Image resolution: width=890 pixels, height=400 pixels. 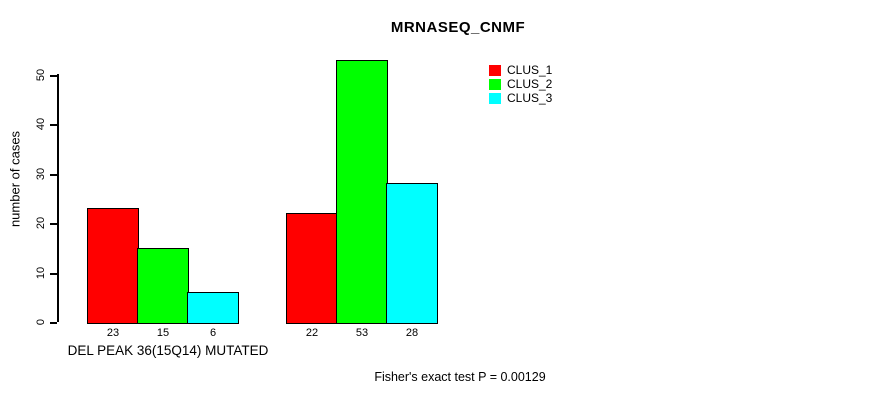 I want to click on bar-value-label: 6, so click(x=213, y=333).